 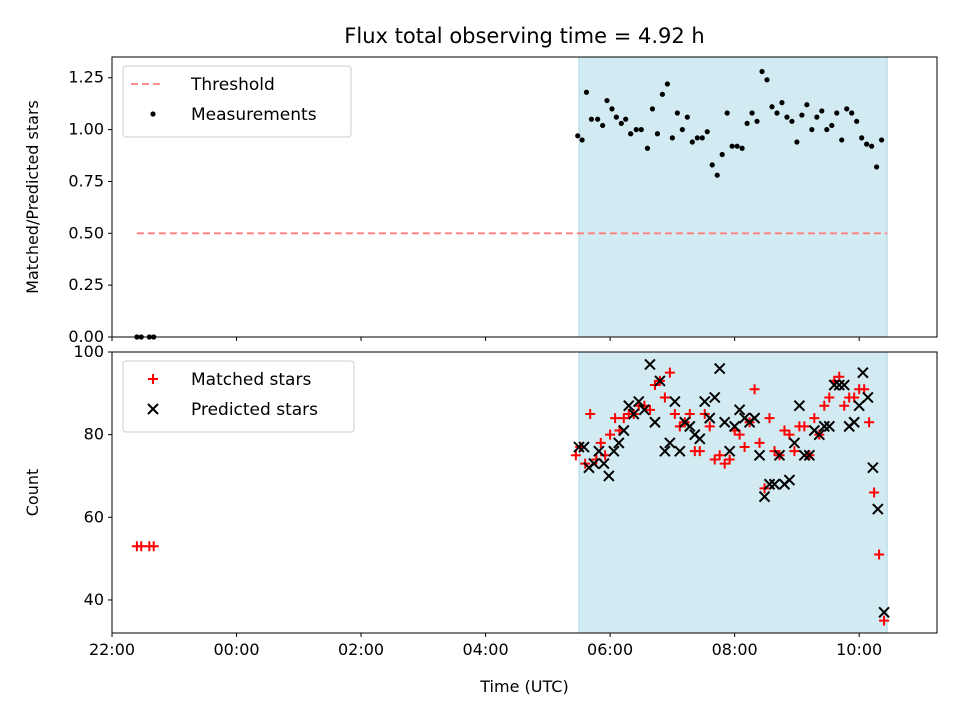 I want to click on y-tick-label: 100, so click(x=88, y=351).